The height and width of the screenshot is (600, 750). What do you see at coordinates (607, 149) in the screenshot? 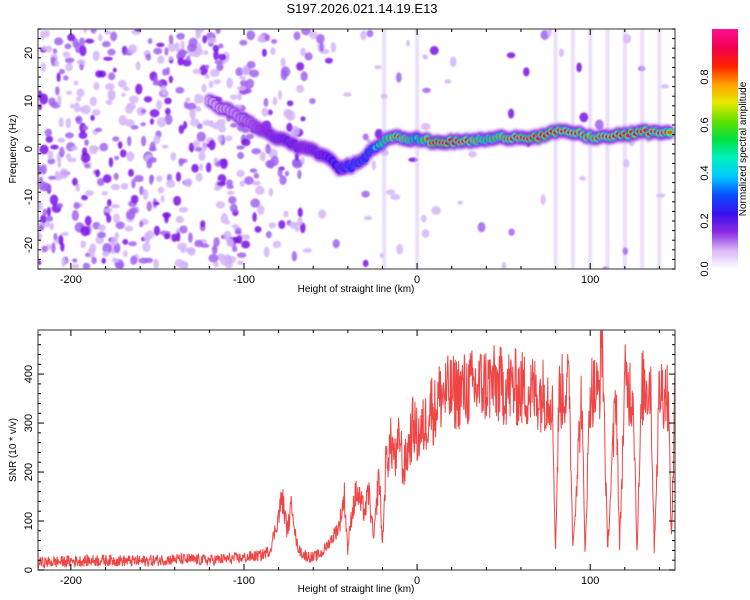
I see `spectrogram-streak` at bounding box center [607, 149].